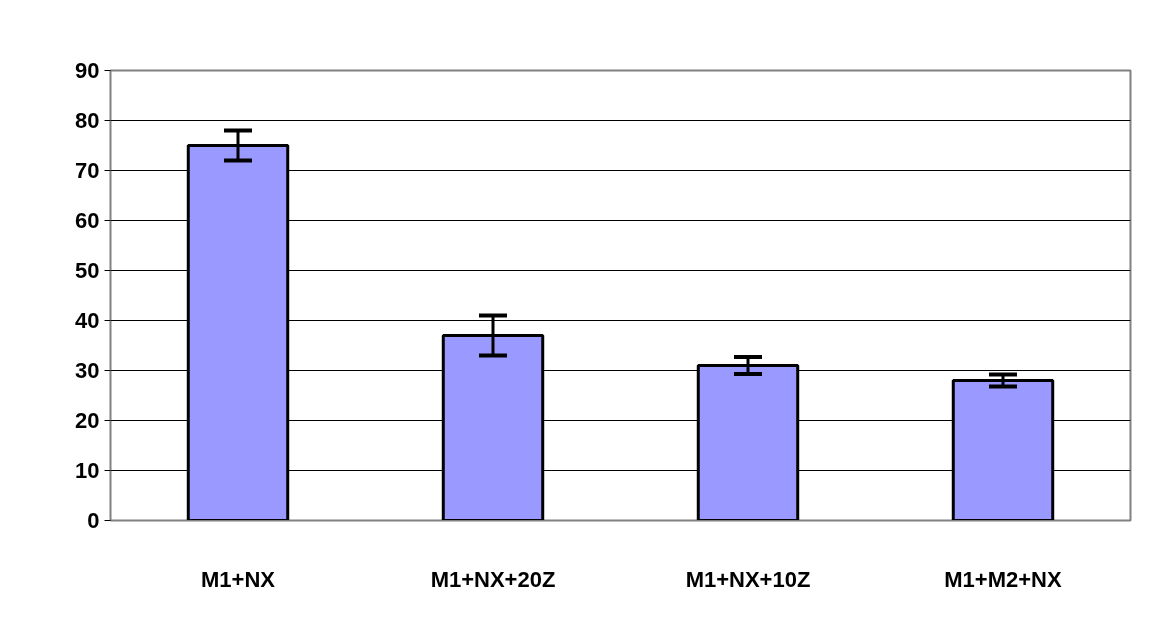 The image size is (1168, 637). What do you see at coordinates (87, 470) in the screenshot?
I see `y-tick-label: 10` at bounding box center [87, 470].